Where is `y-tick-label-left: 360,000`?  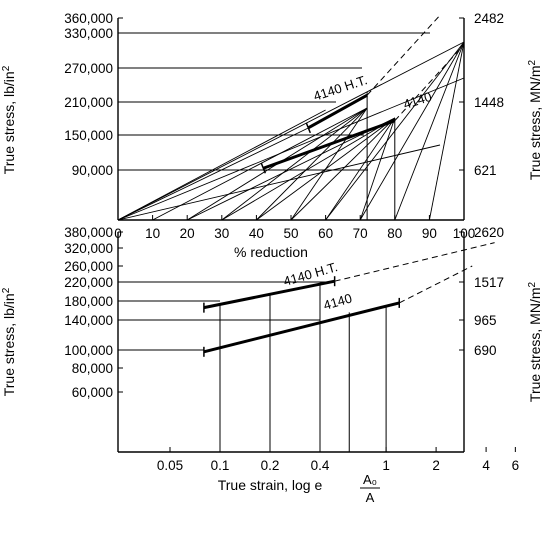 y-tick-label-left: 360,000 is located at coordinates (88, 18).